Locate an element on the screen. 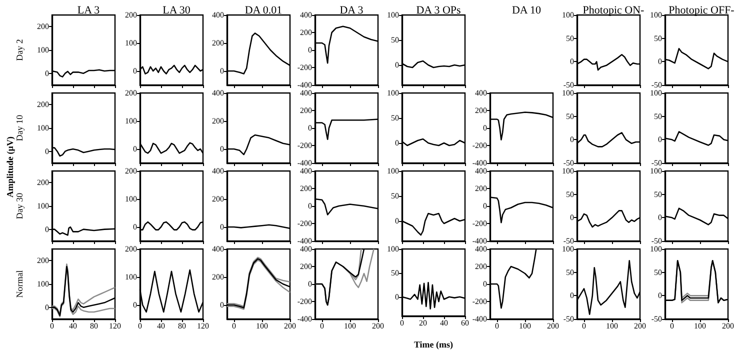 The image size is (746, 354). y-axis-title: Day 10 is located at coordinates (19, 128).